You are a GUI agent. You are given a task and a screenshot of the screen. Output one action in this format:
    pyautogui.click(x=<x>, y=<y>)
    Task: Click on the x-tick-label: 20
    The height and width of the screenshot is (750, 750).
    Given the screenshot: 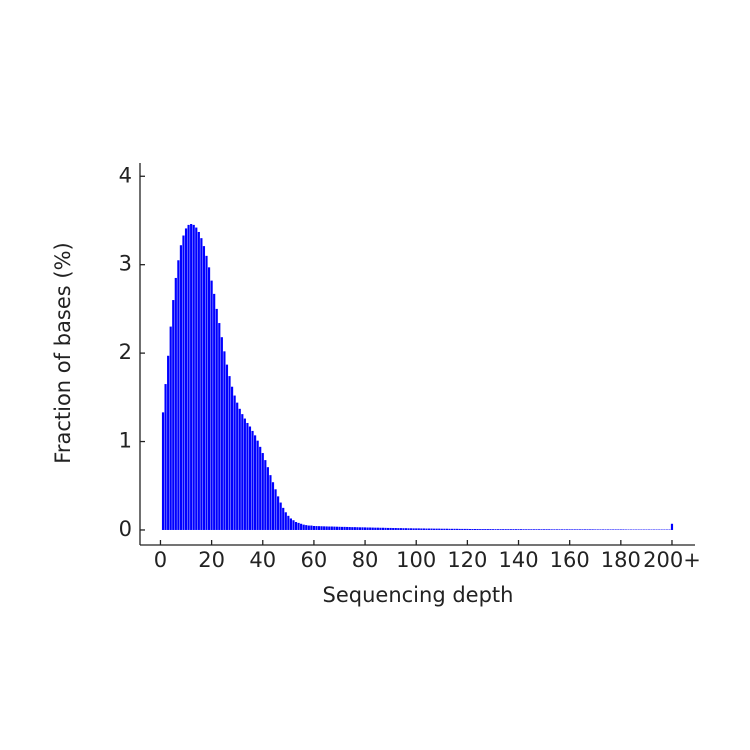 What is the action you would take?
    pyautogui.click(x=211, y=560)
    